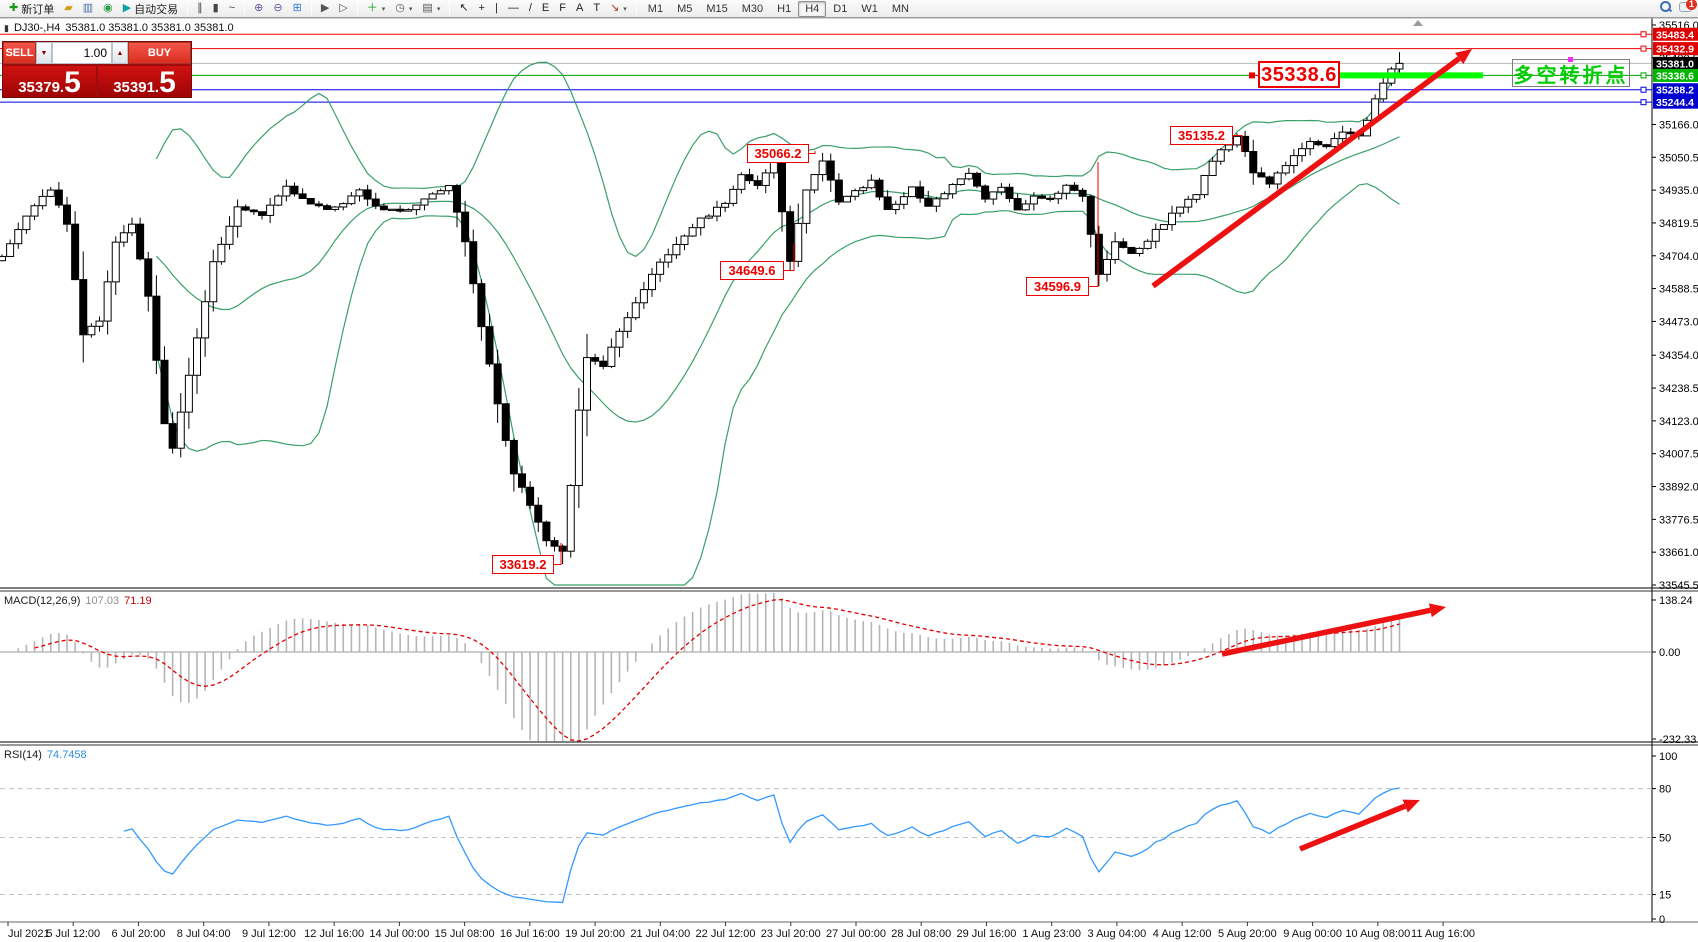 Image resolution: width=1698 pixels, height=942 pixels. Describe the element at coordinates (156, 9) in the screenshot. I see `toolbar-button-label: 自动交易` at that location.